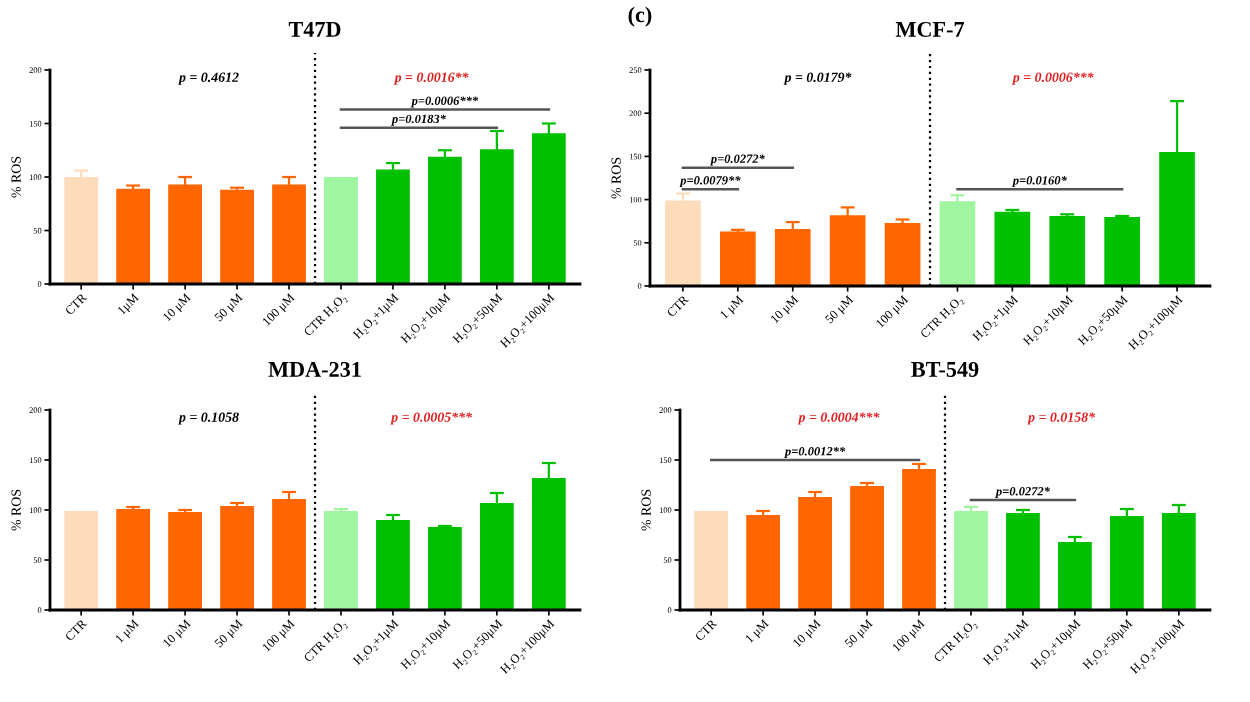 This screenshot has height=702, width=1250. What do you see at coordinates (930, 29) in the screenshot?
I see `chart-title: MCF-7` at bounding box center [930, 29].